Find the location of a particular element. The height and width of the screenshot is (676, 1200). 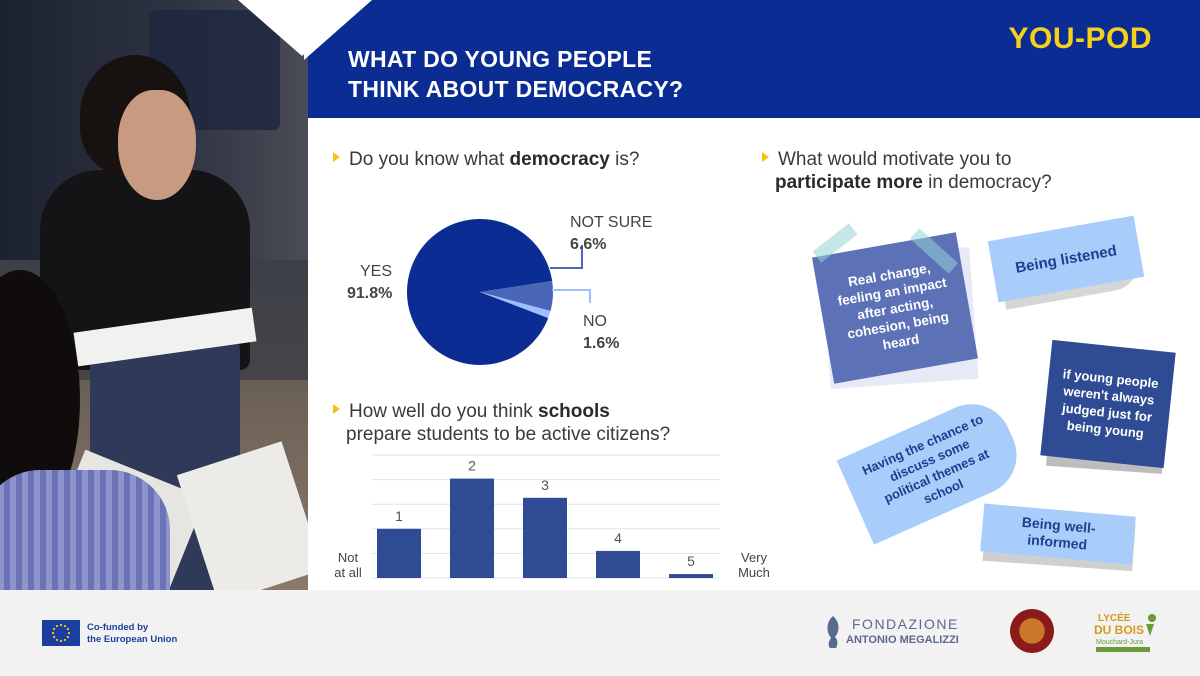

lycee-du-bois-logo: LYCÉE DU BOIS Mouchard-Jura is located at coordinates (1128, 632).